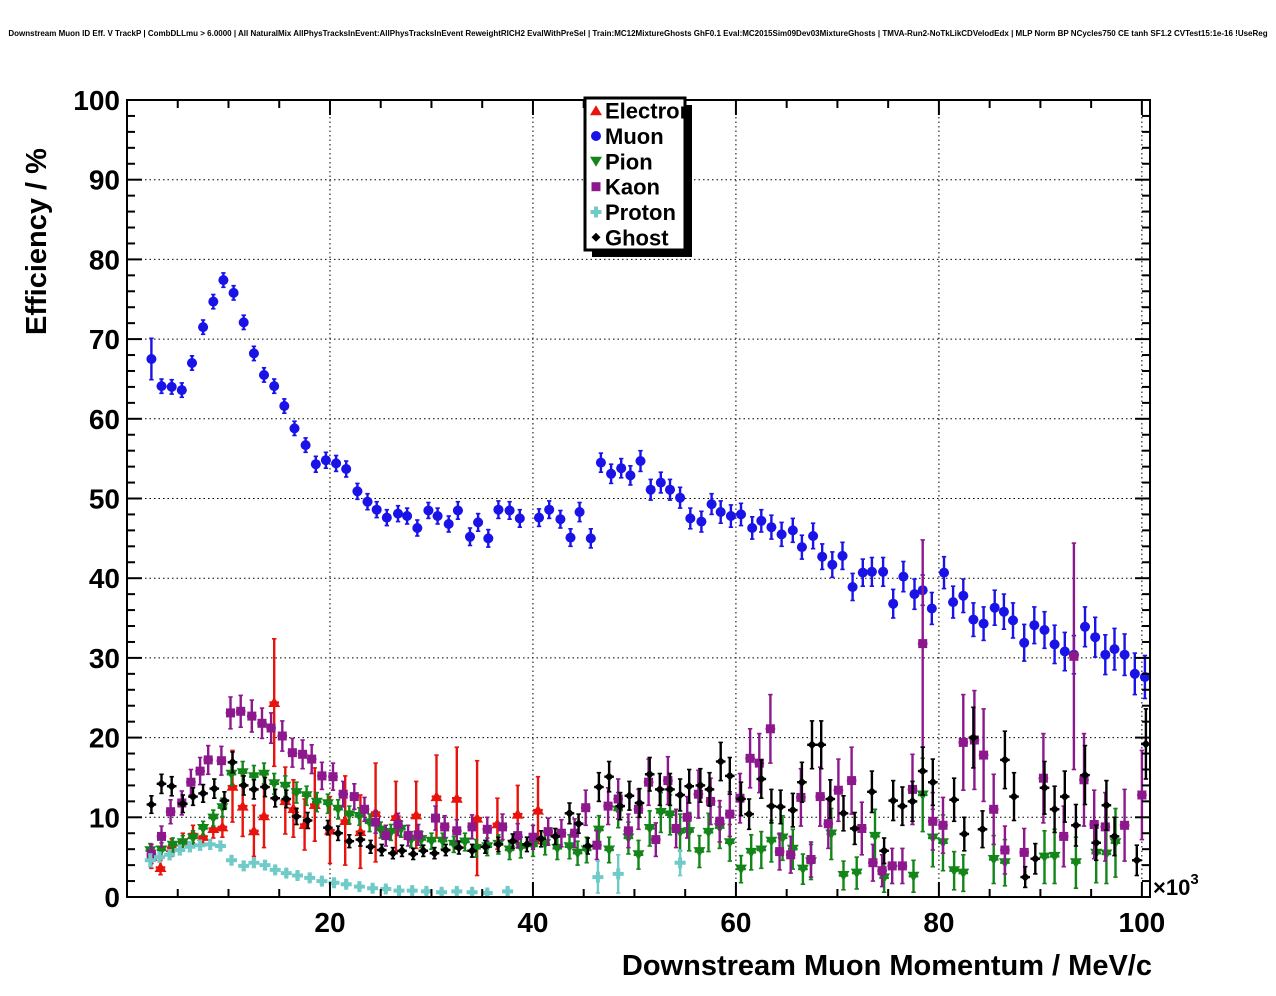 This screenshot has height=996, width=1276. Describe the element at coordinates (640, 212) in the screenshot. I see `legend-label: Proton` at that location.